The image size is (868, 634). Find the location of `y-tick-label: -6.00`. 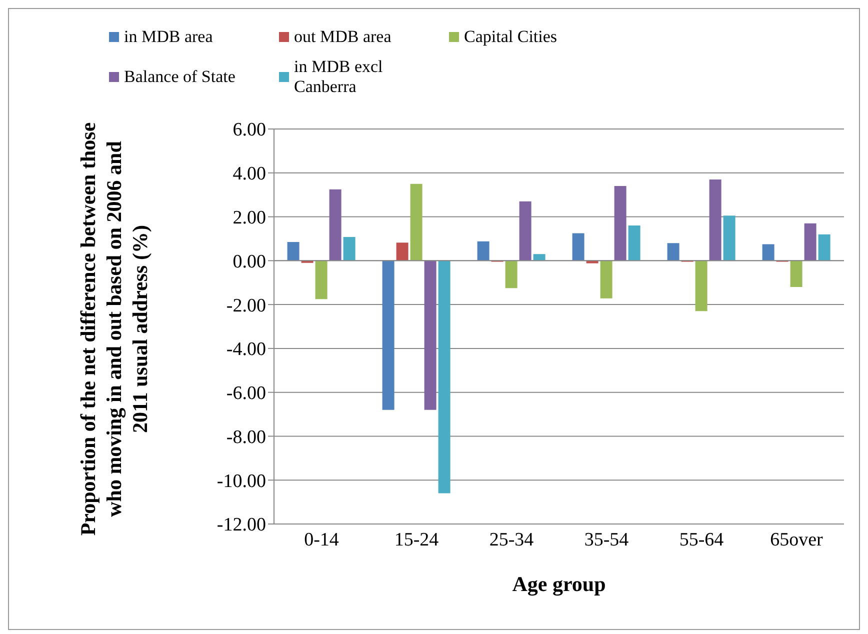

y-tick-label: -6.00 is located at coordinates (246, 393).